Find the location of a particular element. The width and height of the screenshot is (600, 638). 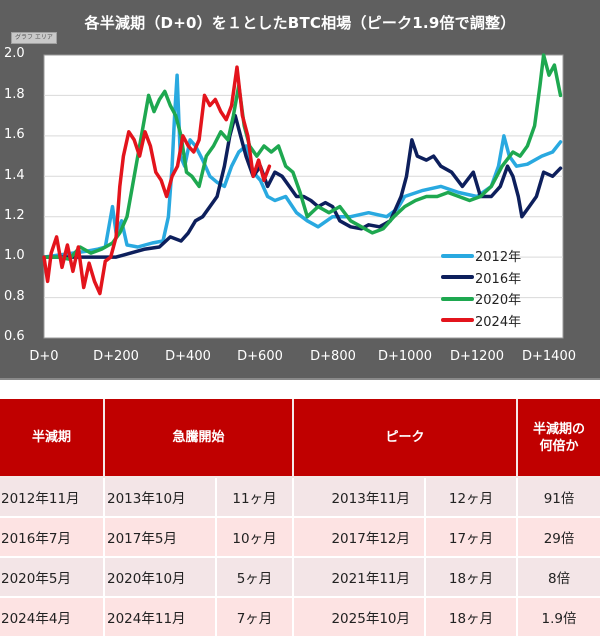

header-halving: 半減期 is located at coordinates (52, 438).